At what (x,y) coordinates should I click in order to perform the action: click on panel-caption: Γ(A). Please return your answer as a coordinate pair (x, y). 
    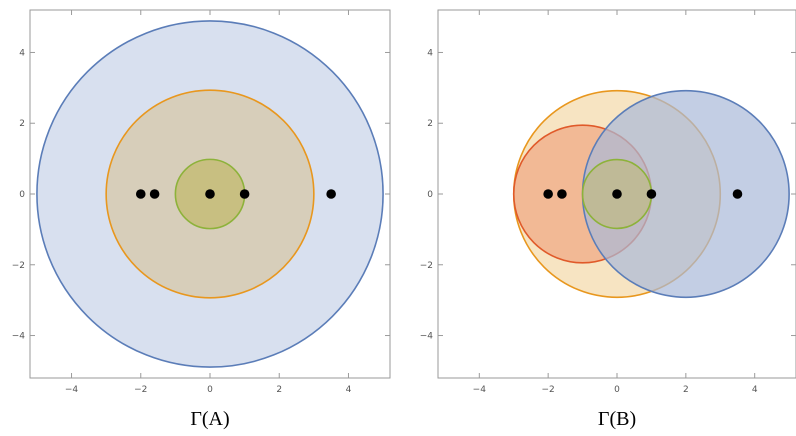
    Looking at the image, I should click on (209, 419).